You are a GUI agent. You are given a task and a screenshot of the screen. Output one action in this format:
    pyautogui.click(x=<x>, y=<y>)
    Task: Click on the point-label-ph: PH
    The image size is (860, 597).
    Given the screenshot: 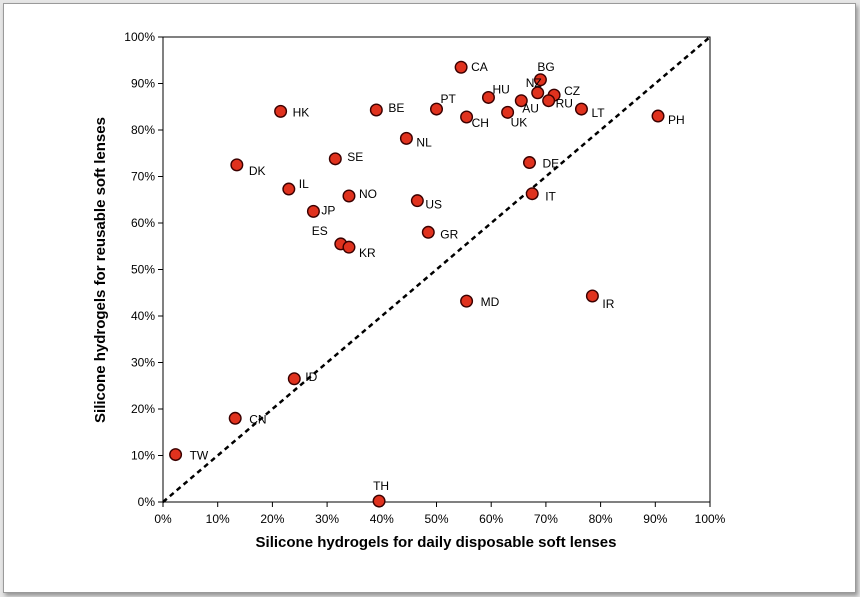 What is the action you would take?
    pyautogui.click(x=676, y=120)
    